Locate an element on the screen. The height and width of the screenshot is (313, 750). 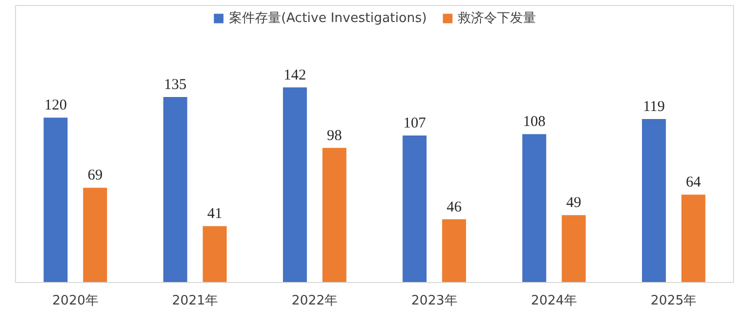
data-label: 98 is located at coordinates (334, 136).